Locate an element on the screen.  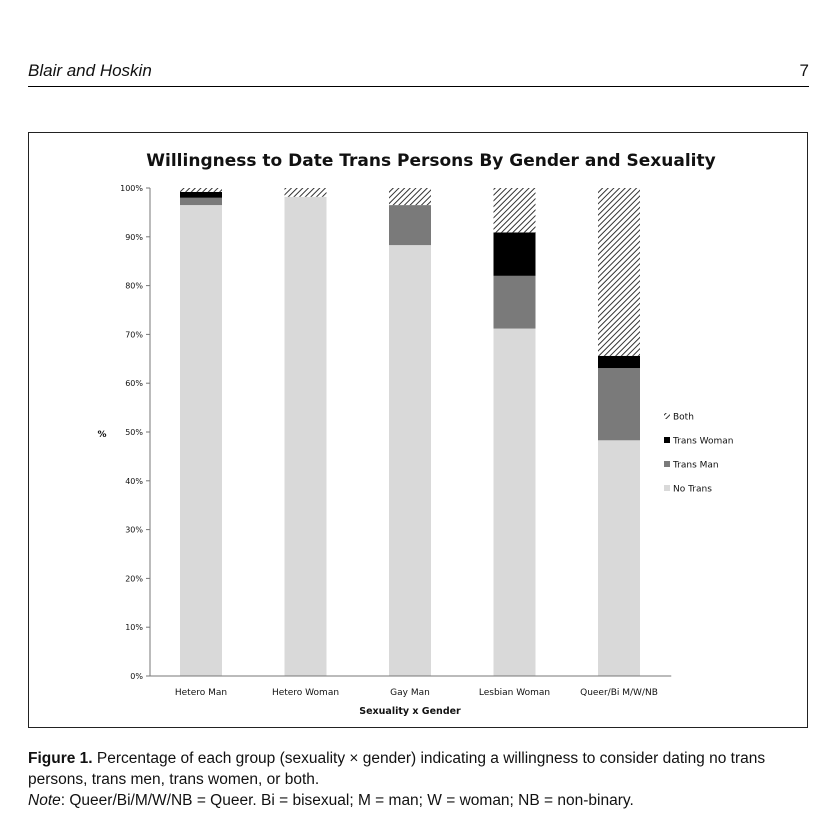
y-tick-label: 90% is located at coordinates (134, 237).